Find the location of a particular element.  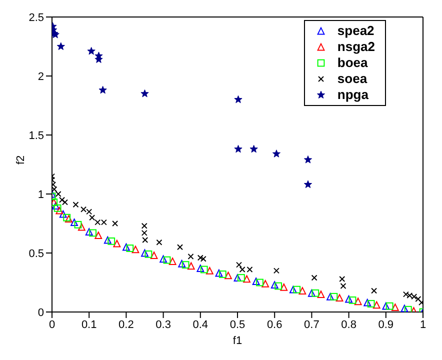

y-axis-title: f2 is located at coordinates (20, 159).